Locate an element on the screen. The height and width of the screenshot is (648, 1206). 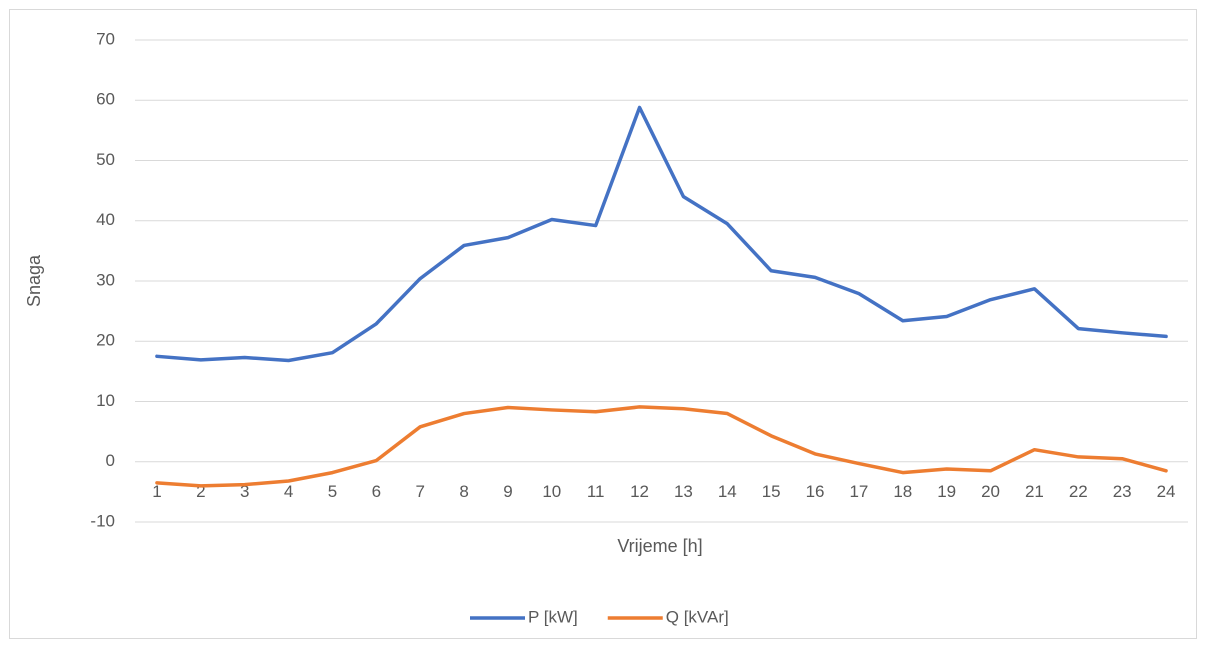
x-tick-label: 19 is located at coordinates (946, 491).